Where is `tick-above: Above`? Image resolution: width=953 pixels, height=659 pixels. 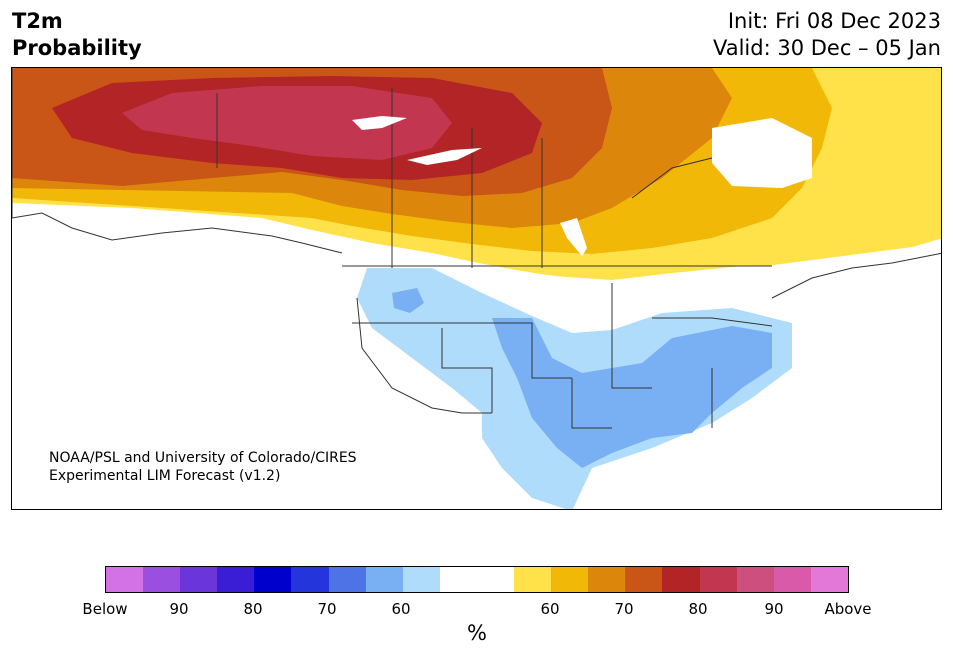 tick-above: Above is located at coordinates (848, 609).